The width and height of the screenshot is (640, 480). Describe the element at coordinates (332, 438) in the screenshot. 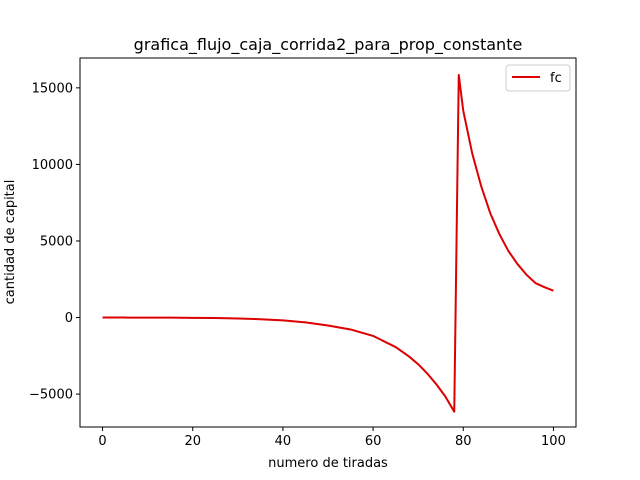

I see `x-axis: 0 20 40 60 80 100` at that location.